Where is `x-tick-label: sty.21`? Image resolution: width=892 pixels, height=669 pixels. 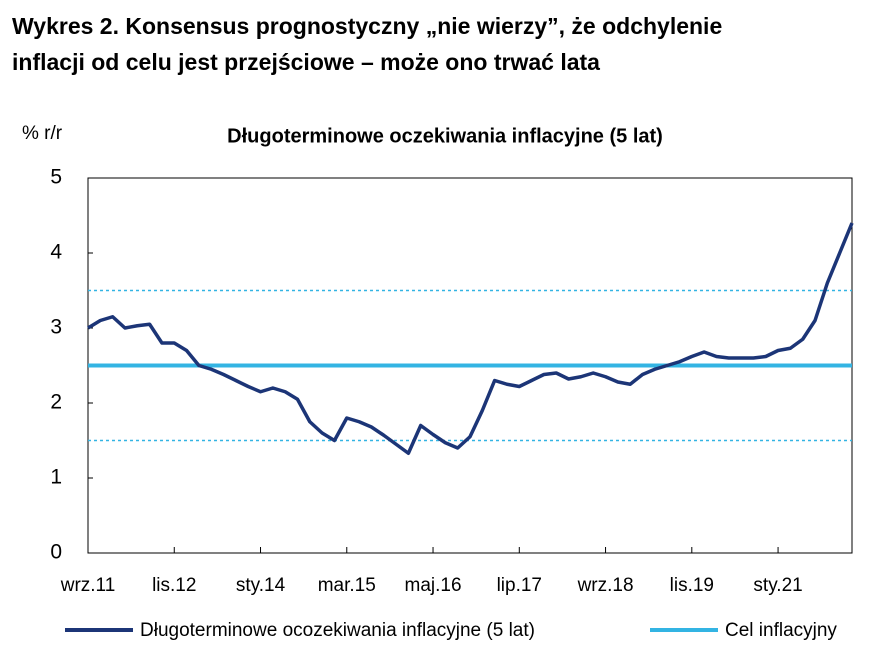 x-tick-label: sty.21 is located at coordinates (777, 585).